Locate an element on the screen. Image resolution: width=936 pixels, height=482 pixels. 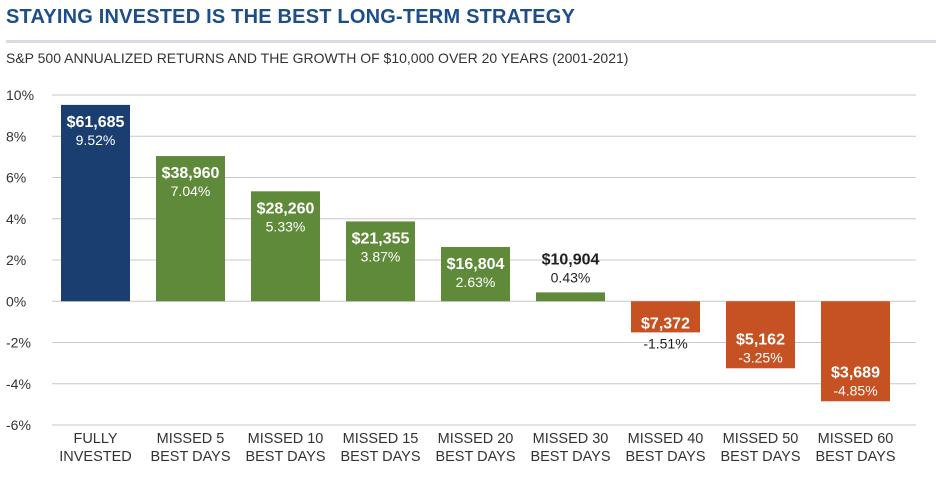
x-tick-label: MISSED 50 is located at coordinates (761, 439).